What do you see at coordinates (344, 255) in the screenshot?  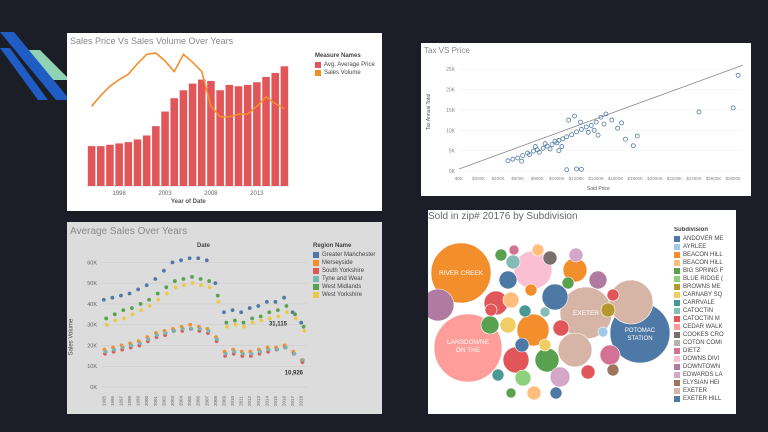 I see `legend-item: Greater Manchester` at bounding box center [344, 255].